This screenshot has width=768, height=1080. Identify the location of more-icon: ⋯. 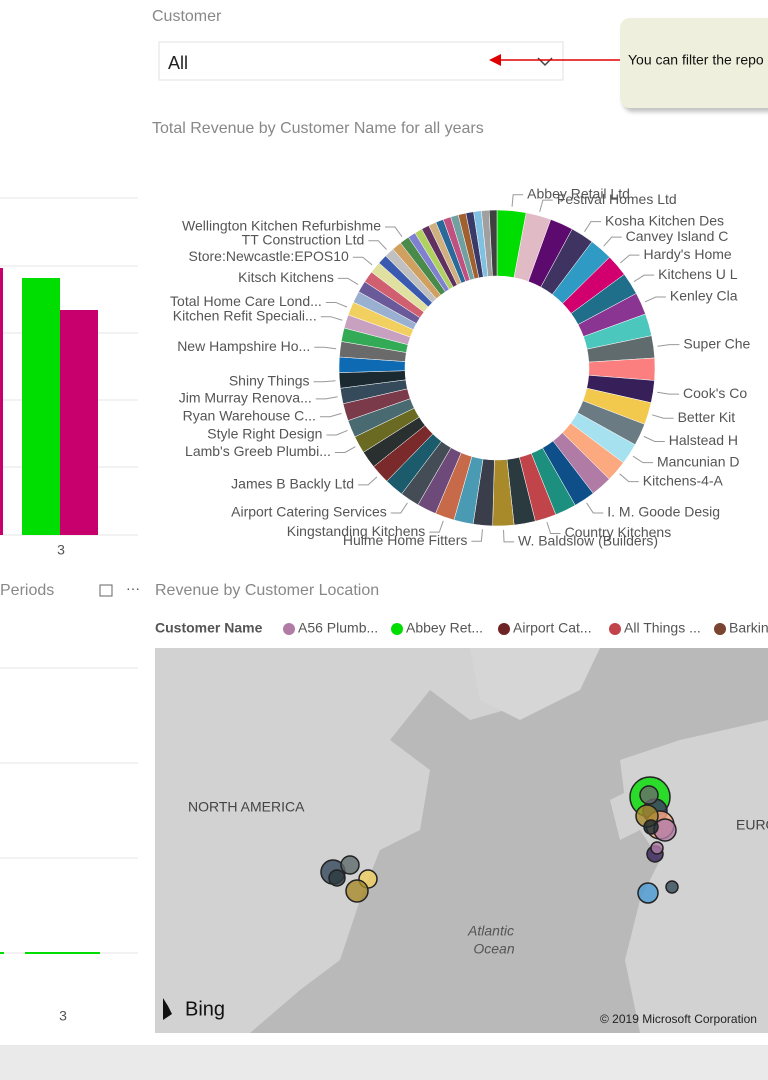
(133, 589).